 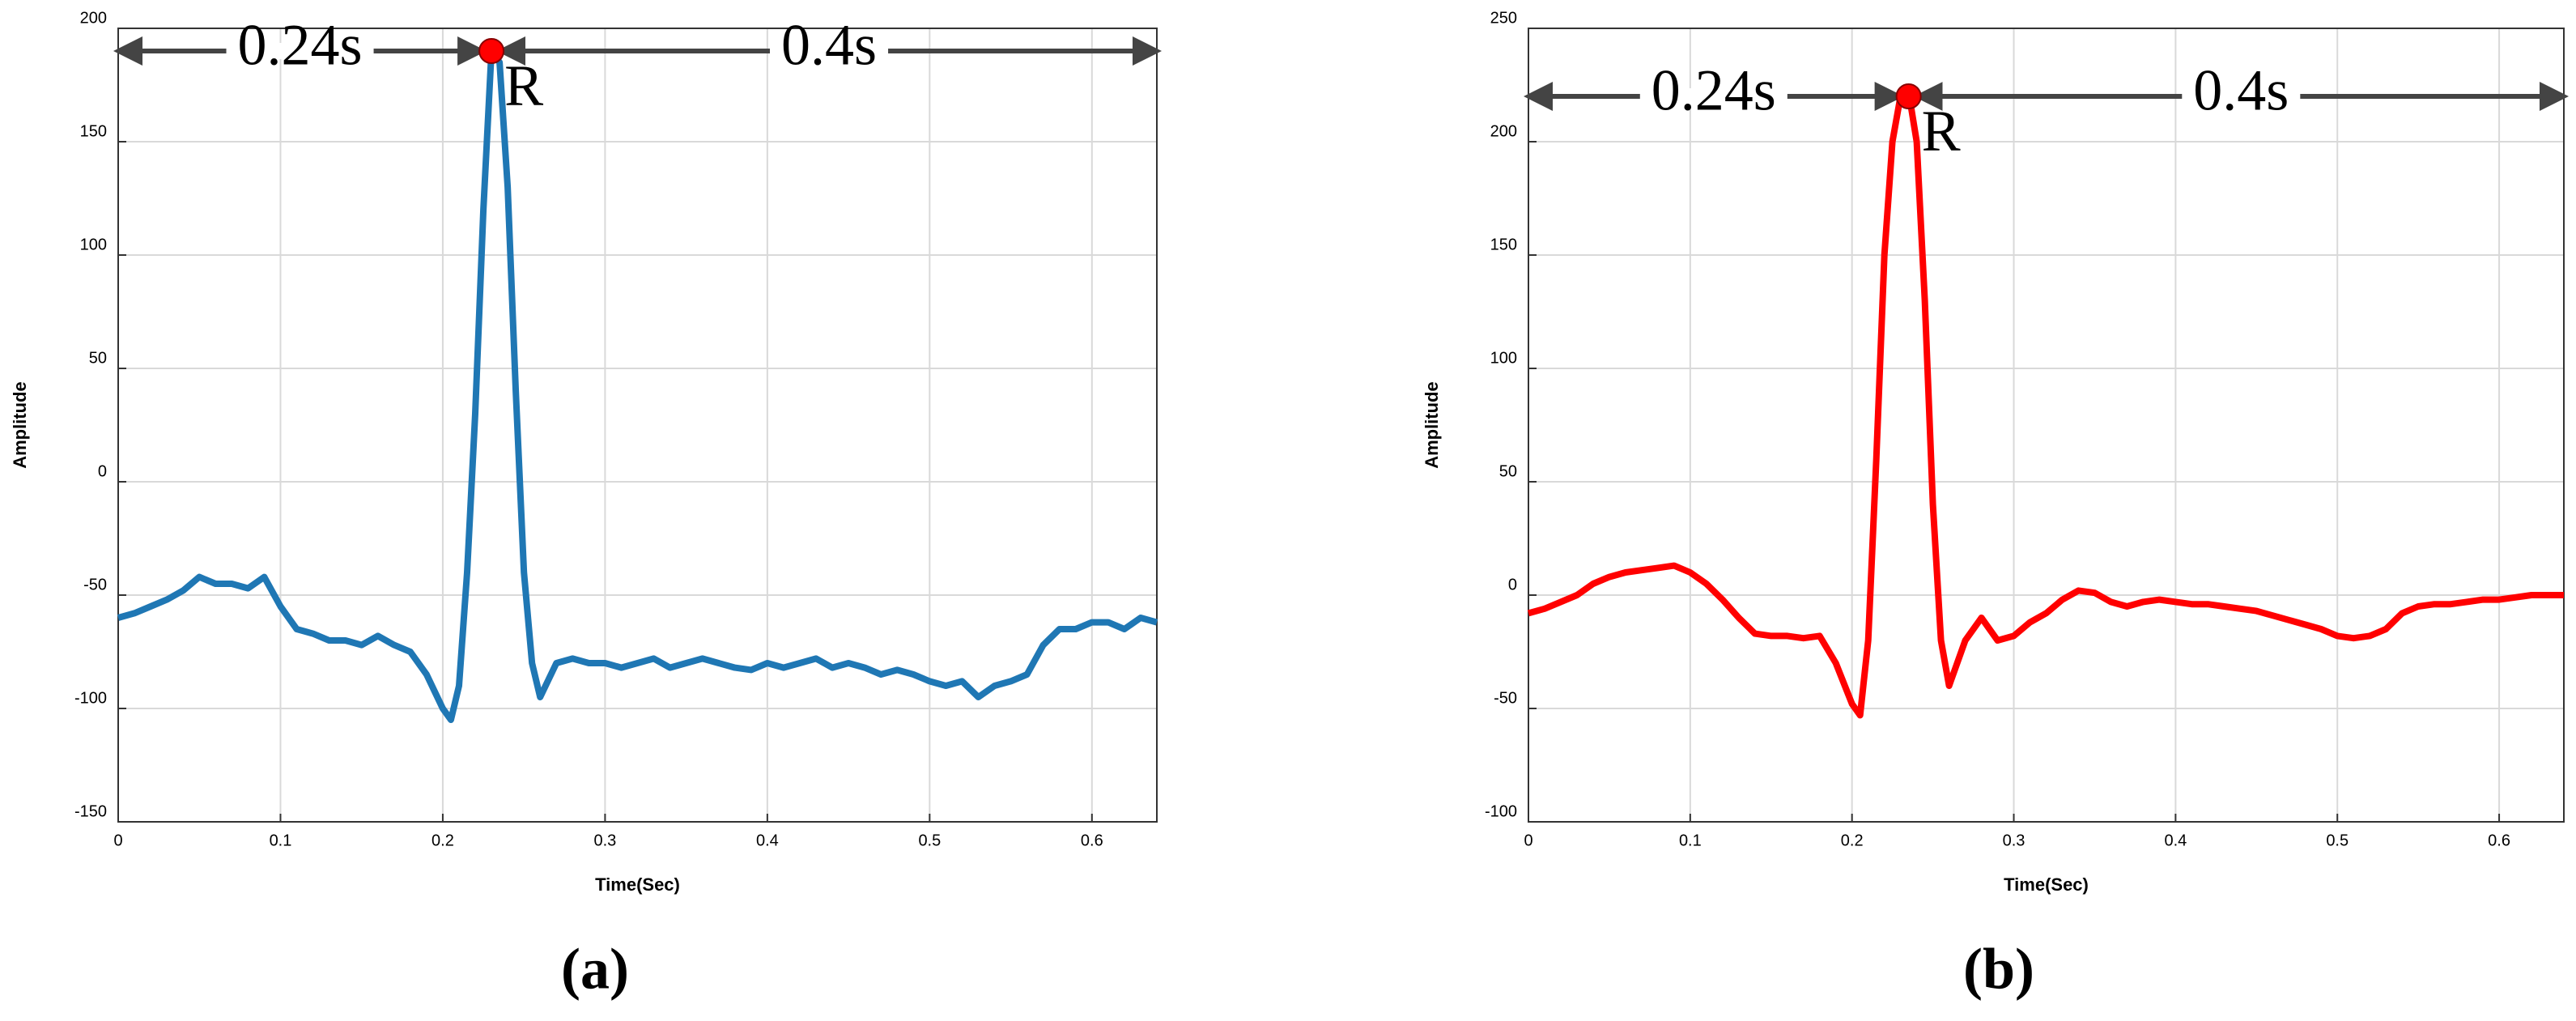 I want to click on panel-label: (a), so click(x=595, y=969).